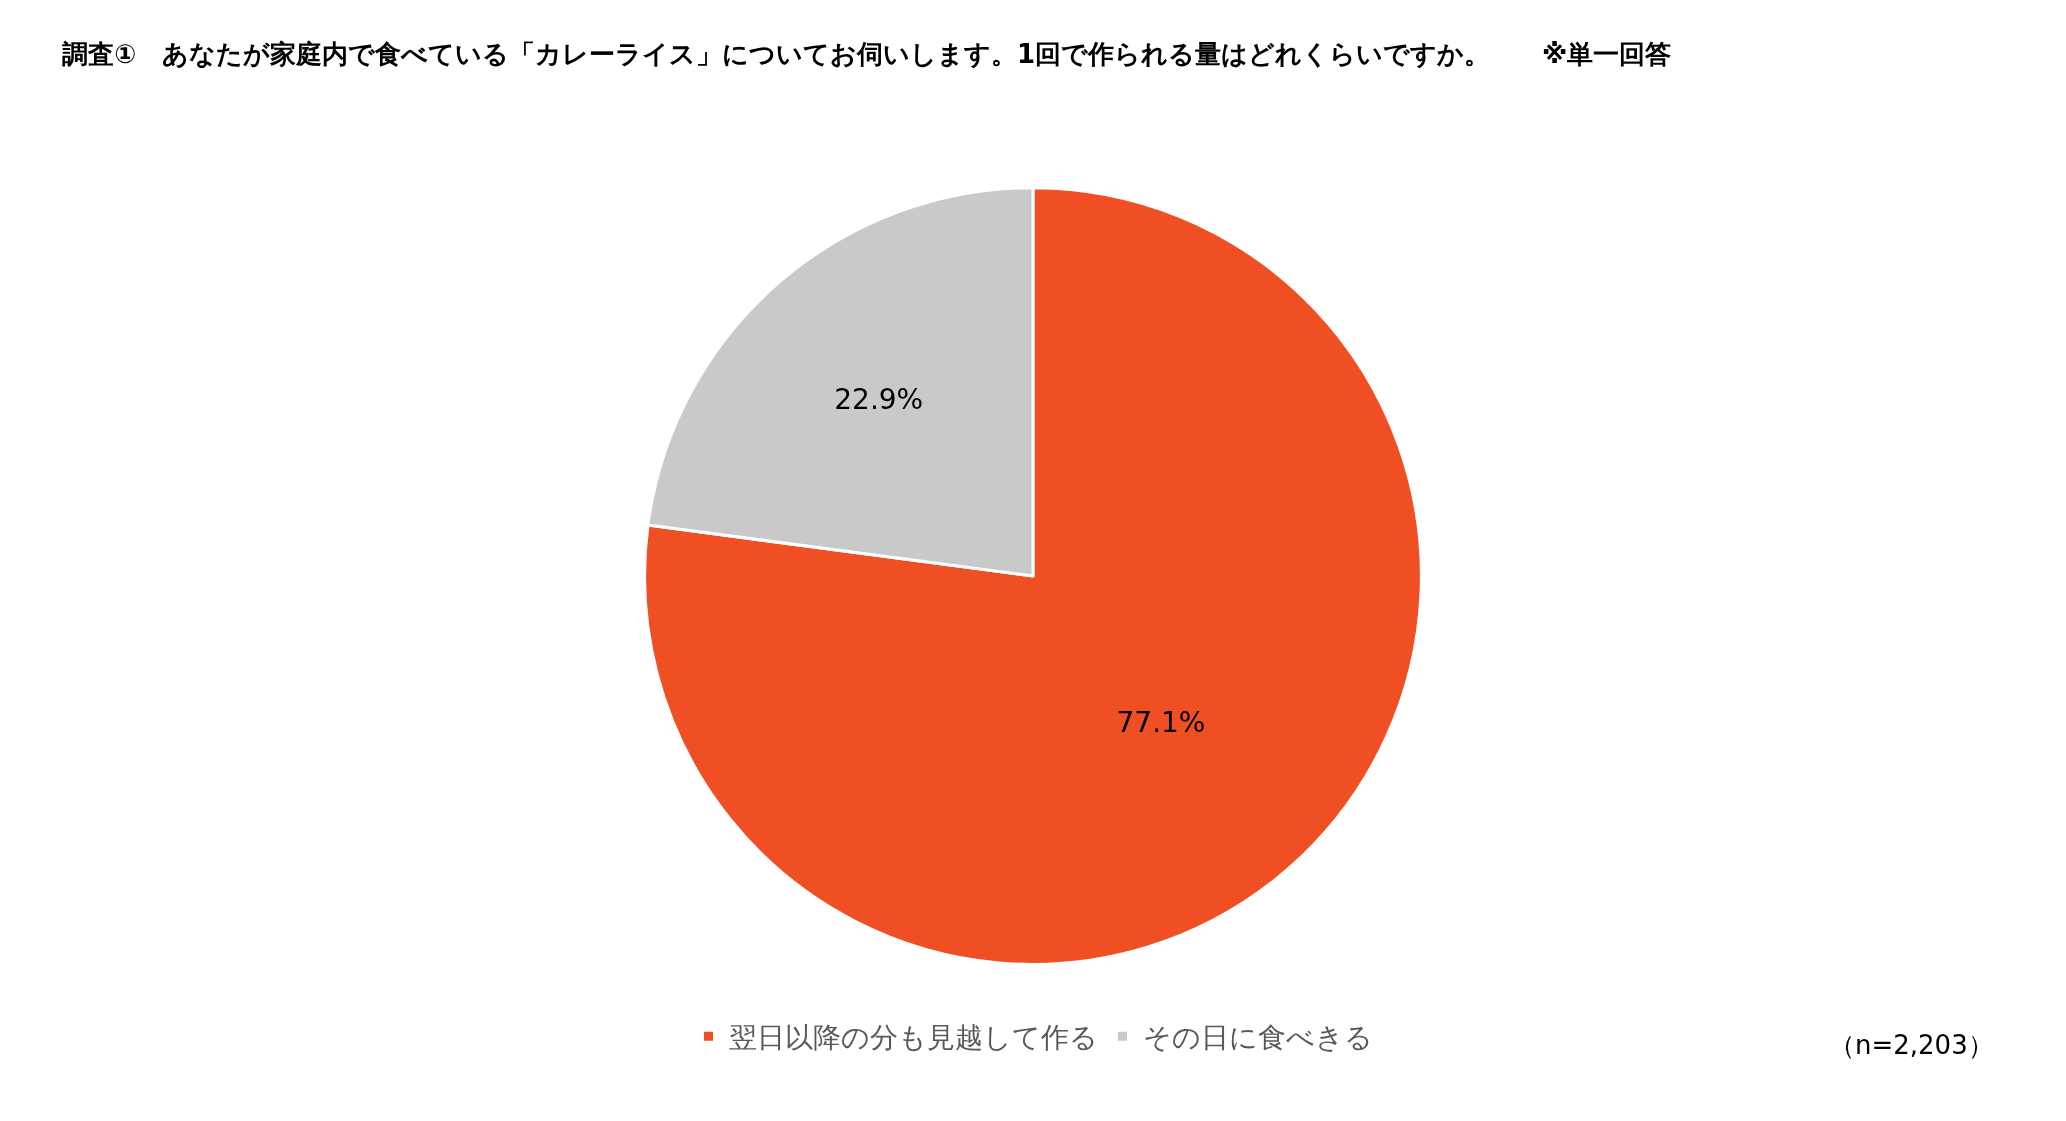 This screenshot has width=2066, height=1121. Describe the element at coordinates (1911, 1045) in the screenshot. I see `text: （n=2,203）` at that location.